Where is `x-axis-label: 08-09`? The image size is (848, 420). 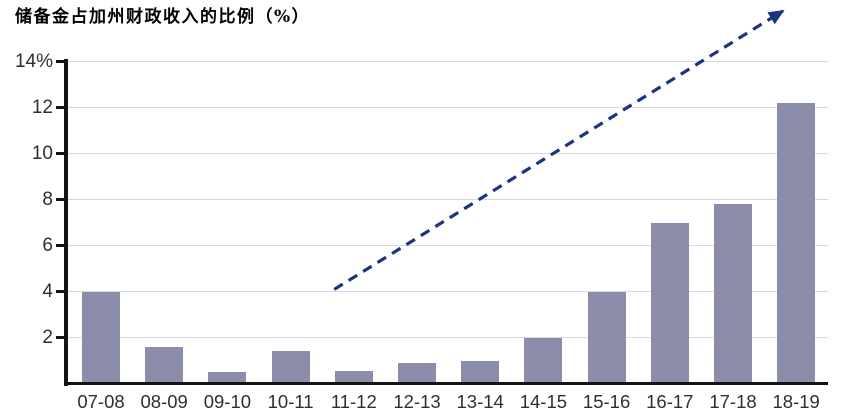
x-axis-label: 08-09 is located at coordinates (164, 401).